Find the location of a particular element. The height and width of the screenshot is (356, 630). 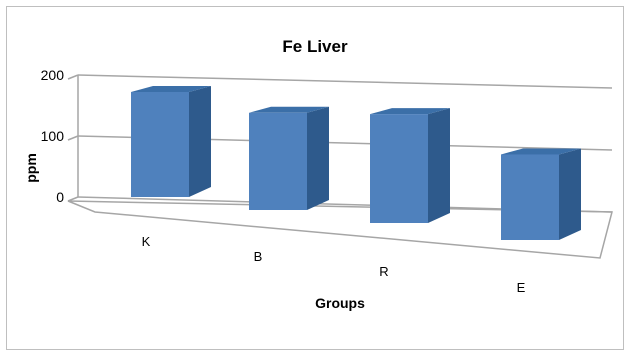

bar-r-side is located at coordinates (439, 165).